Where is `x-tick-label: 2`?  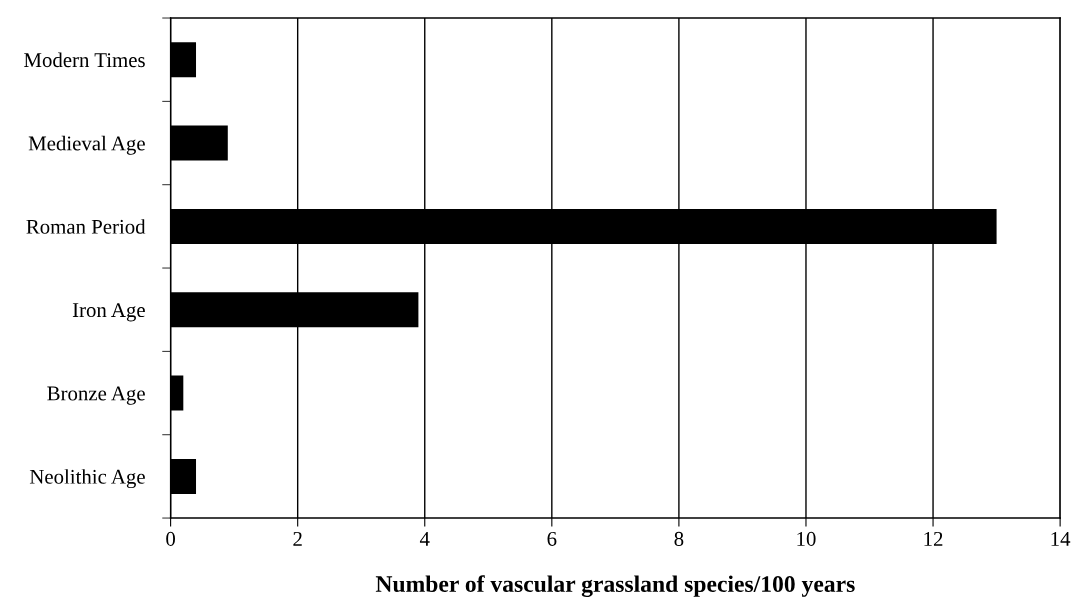
x-tick-label: 2 is located at coordinates (297, 538).